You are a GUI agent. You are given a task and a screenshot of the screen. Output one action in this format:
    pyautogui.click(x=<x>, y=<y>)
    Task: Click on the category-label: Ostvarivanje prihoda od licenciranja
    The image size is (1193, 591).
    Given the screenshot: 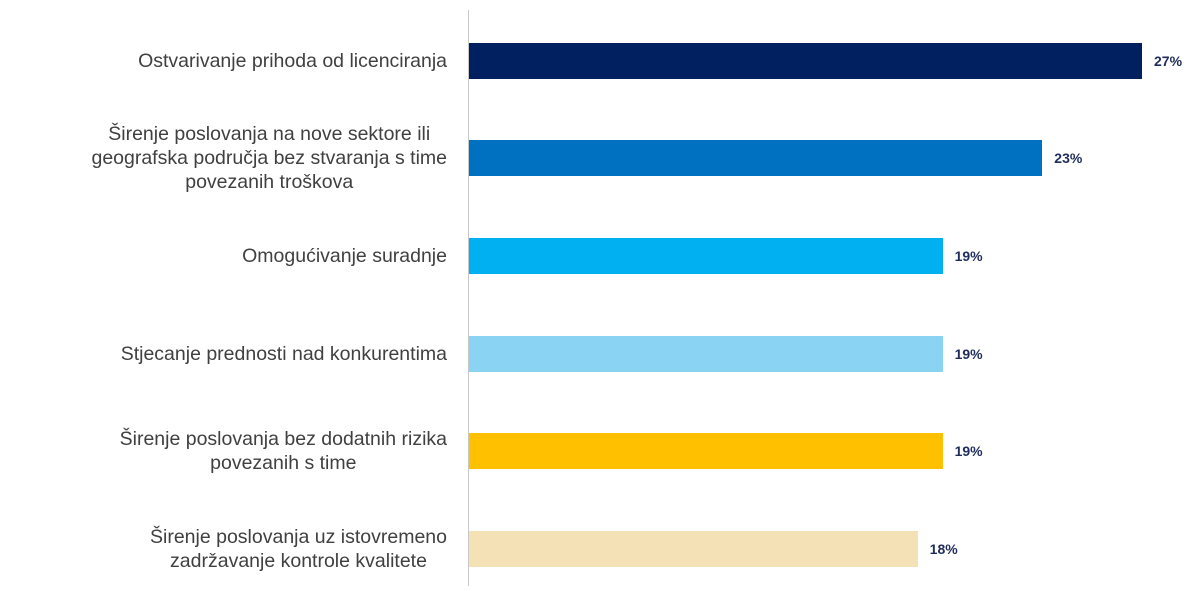 What is the action you would take?
    pyautogui.click(x=292, y=60)
    